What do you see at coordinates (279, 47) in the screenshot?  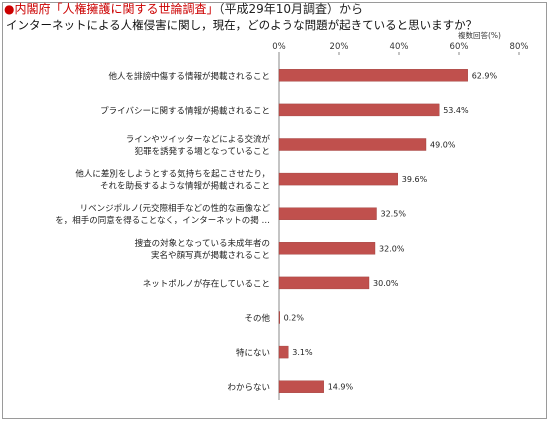 I see `x-tick-label: 0%` at bounding box center [279, 47].